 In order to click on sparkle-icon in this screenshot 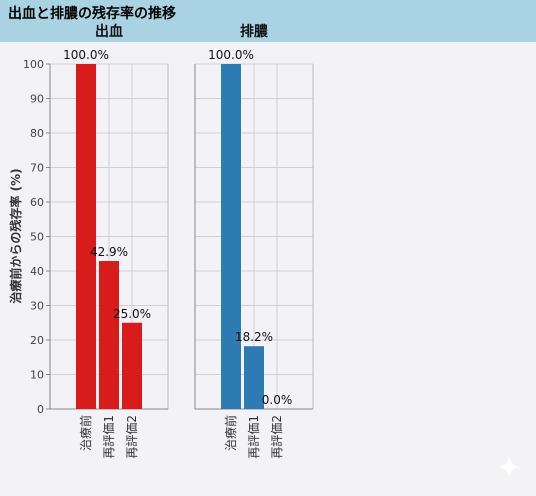, I will do `click(509, 467)`.